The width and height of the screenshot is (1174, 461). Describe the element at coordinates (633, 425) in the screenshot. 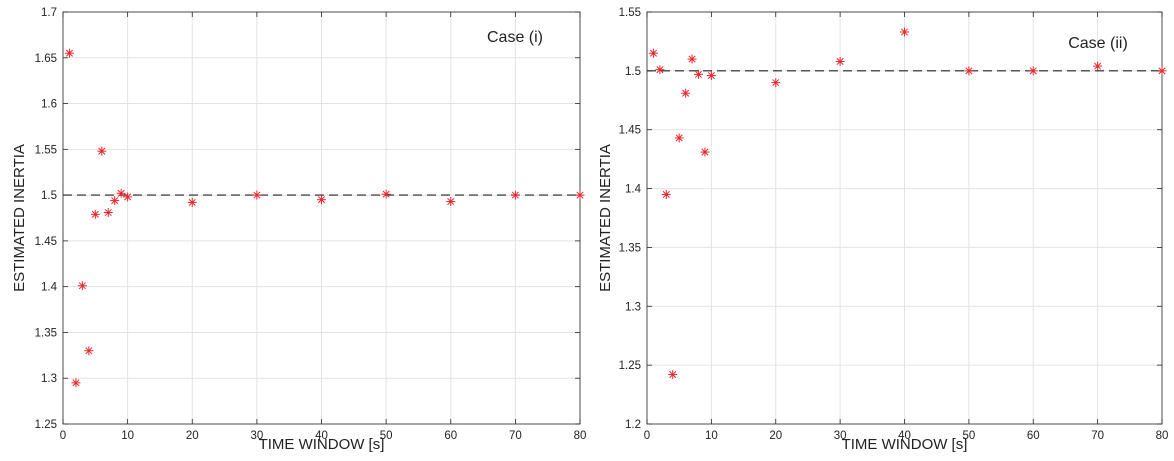

I see `y-tick-label: 1.2` at that location.